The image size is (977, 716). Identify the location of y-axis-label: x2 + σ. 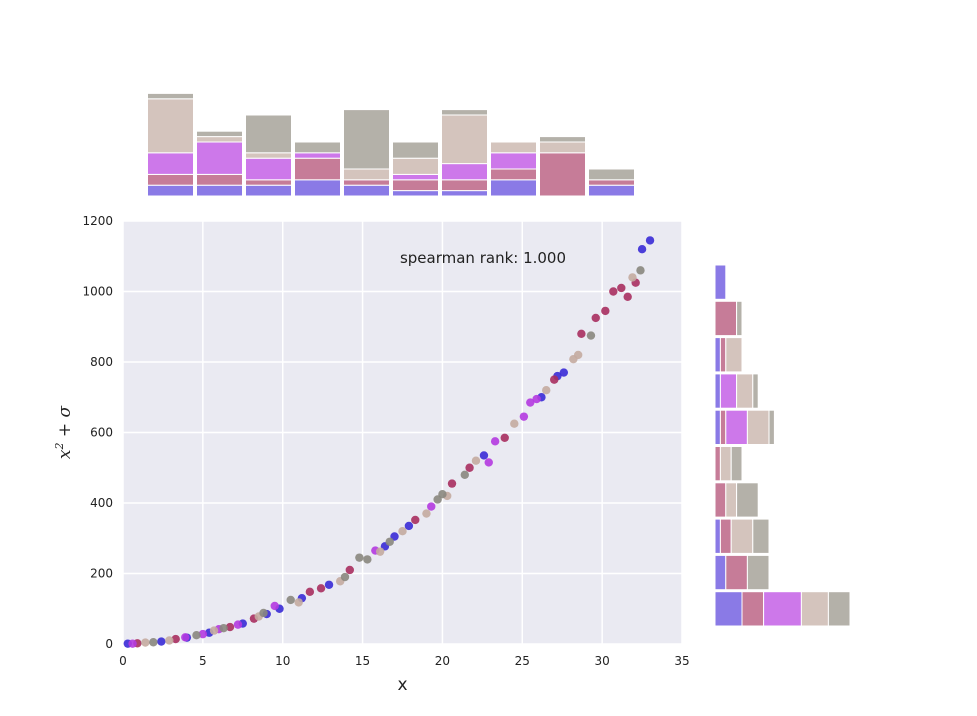
(64, 432).